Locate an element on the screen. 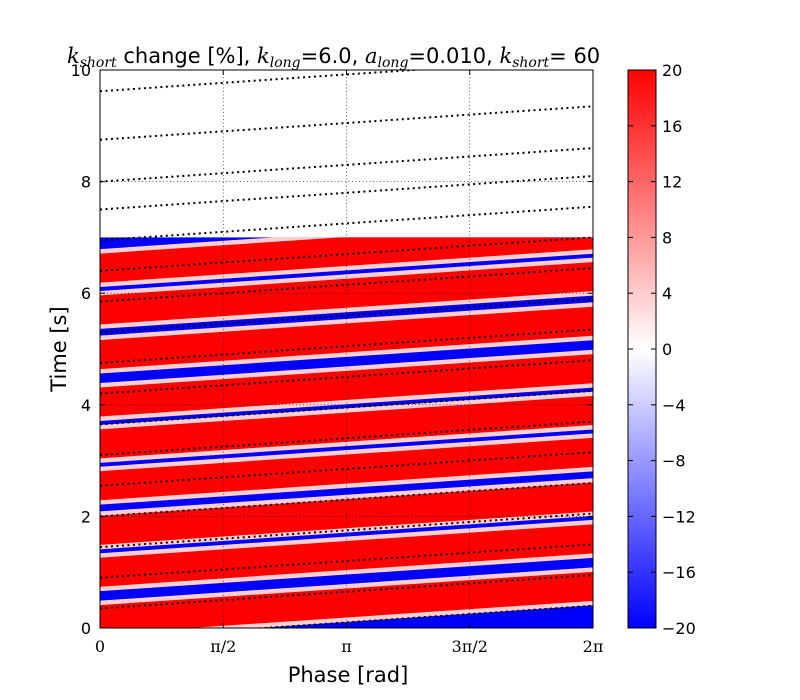  colorbar-tick-label: 12 is located at coordinates (672, 182).